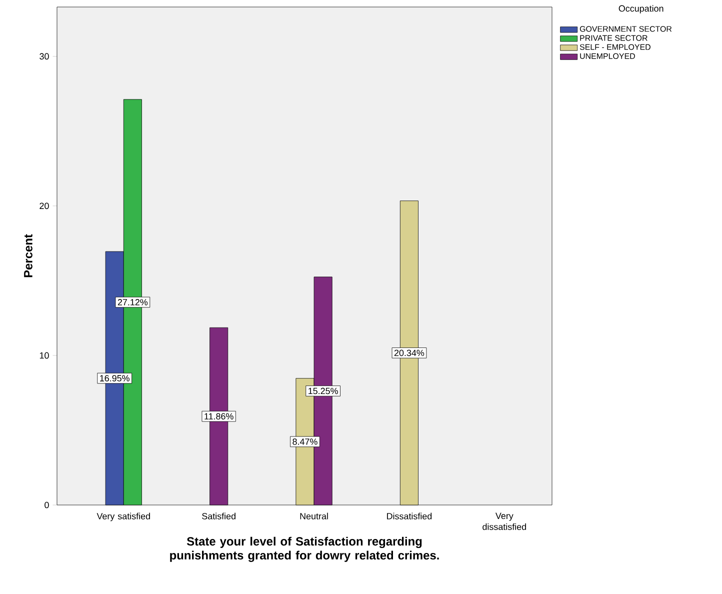  What do you see at coordinates (133, 302) in the screenshot?
I see `data-label: 27.12%` at bounding box center [133, 302].